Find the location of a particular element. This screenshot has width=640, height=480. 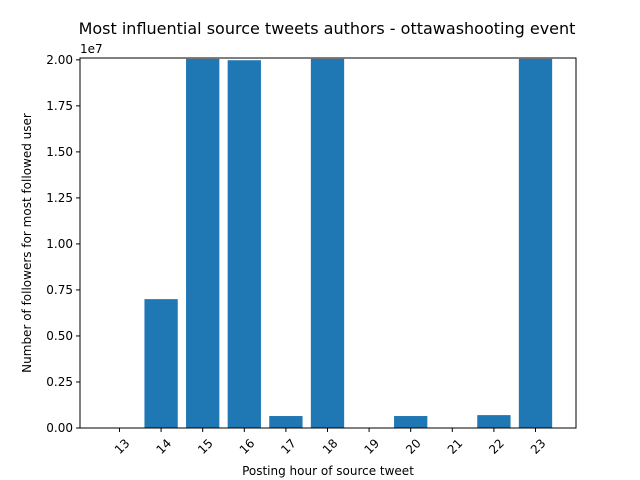

y-tick-label: 0.50 is located at coordinates (59, 336).